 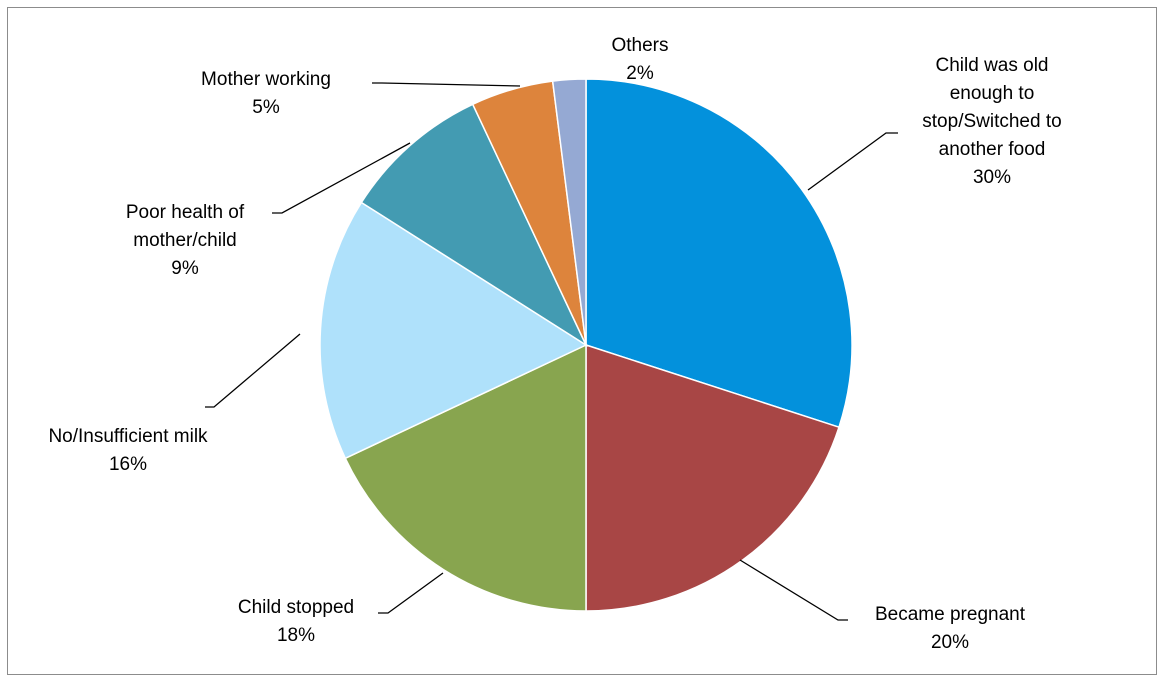 What do you see at coordinates (296, 607) in the screenshot?
I see `data-label-category: Child stopped` at bounding box center [296, 607].